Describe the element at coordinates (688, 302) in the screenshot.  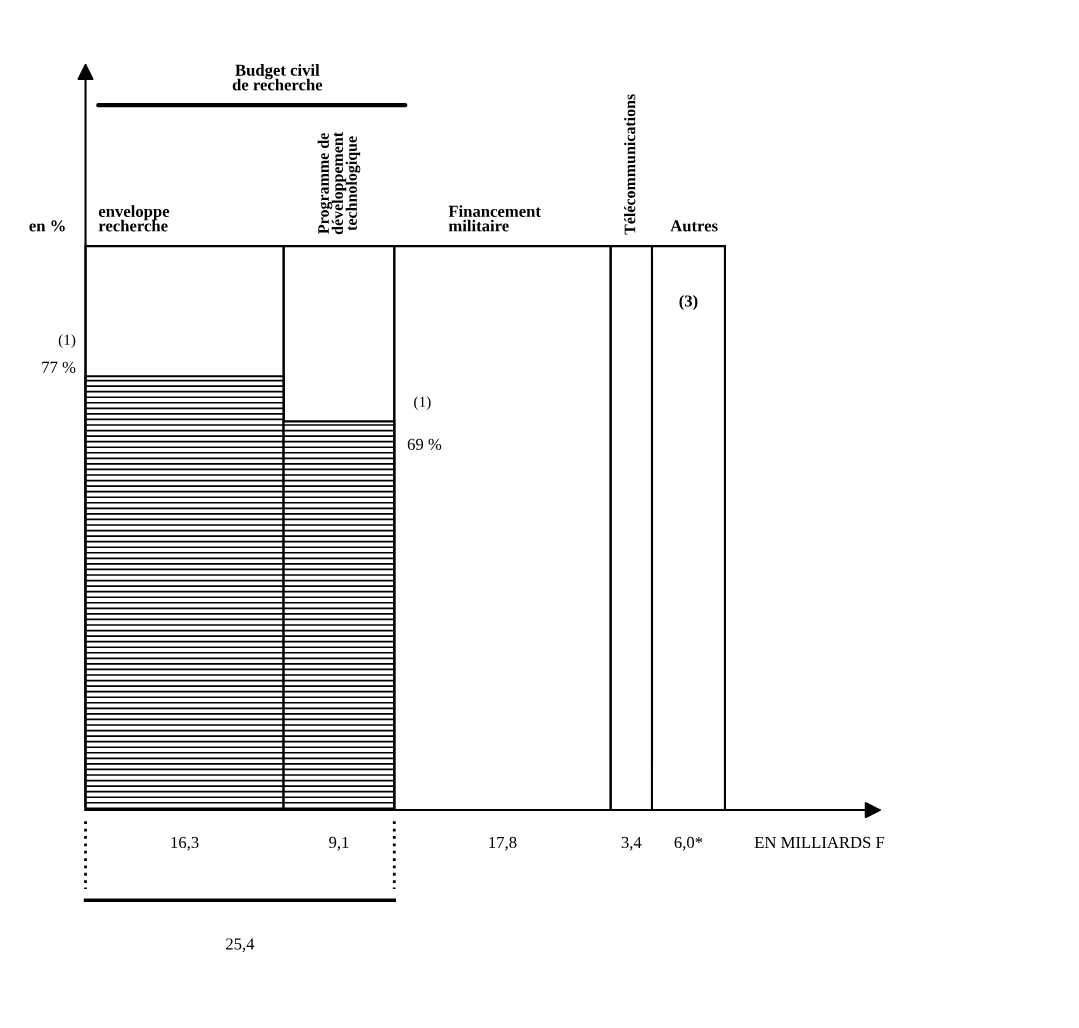
I see `text: (3)` at that location.